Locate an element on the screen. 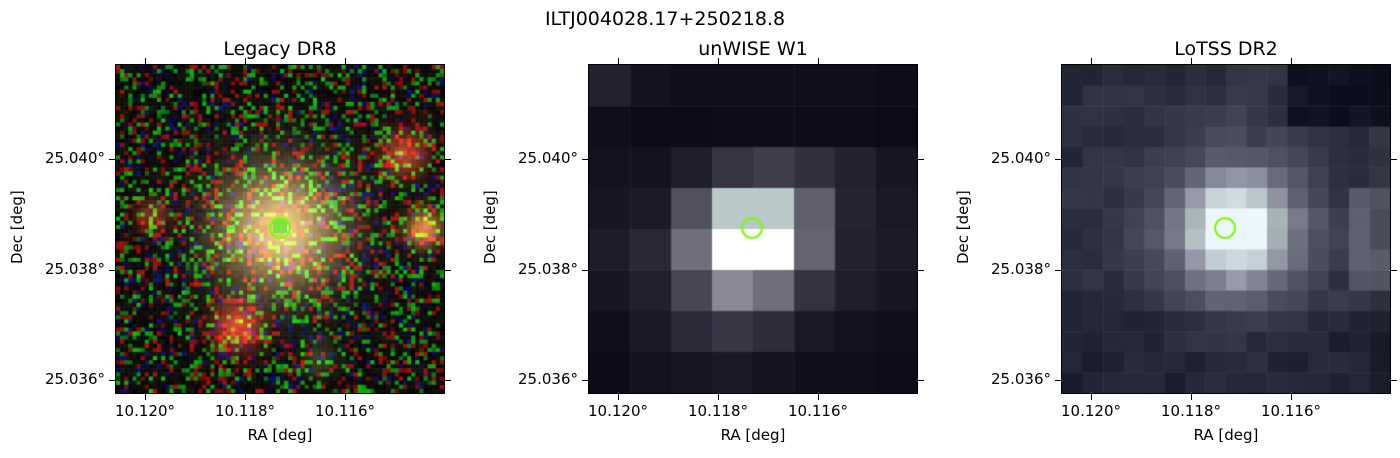 Image resolution: width=1400 pixels, height=458 pixels. xlabel-lotss: RA [deg] is located at coordinates (1226, 435).